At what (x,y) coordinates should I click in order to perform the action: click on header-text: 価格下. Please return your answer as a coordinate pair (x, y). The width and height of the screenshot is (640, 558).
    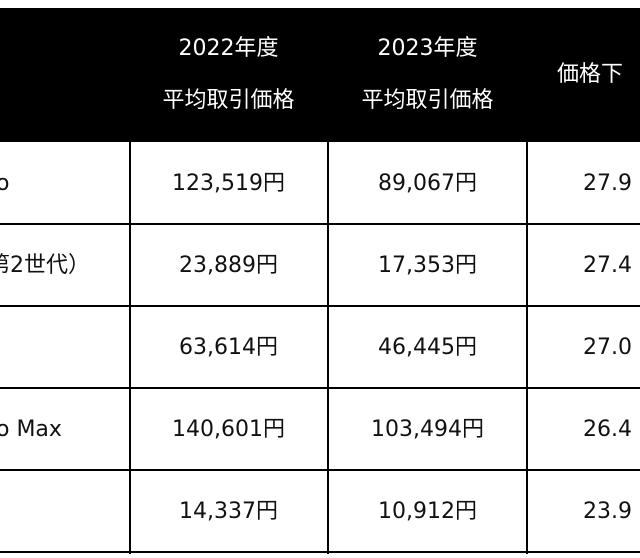
    Looking at the image, I should click on (590, 74).